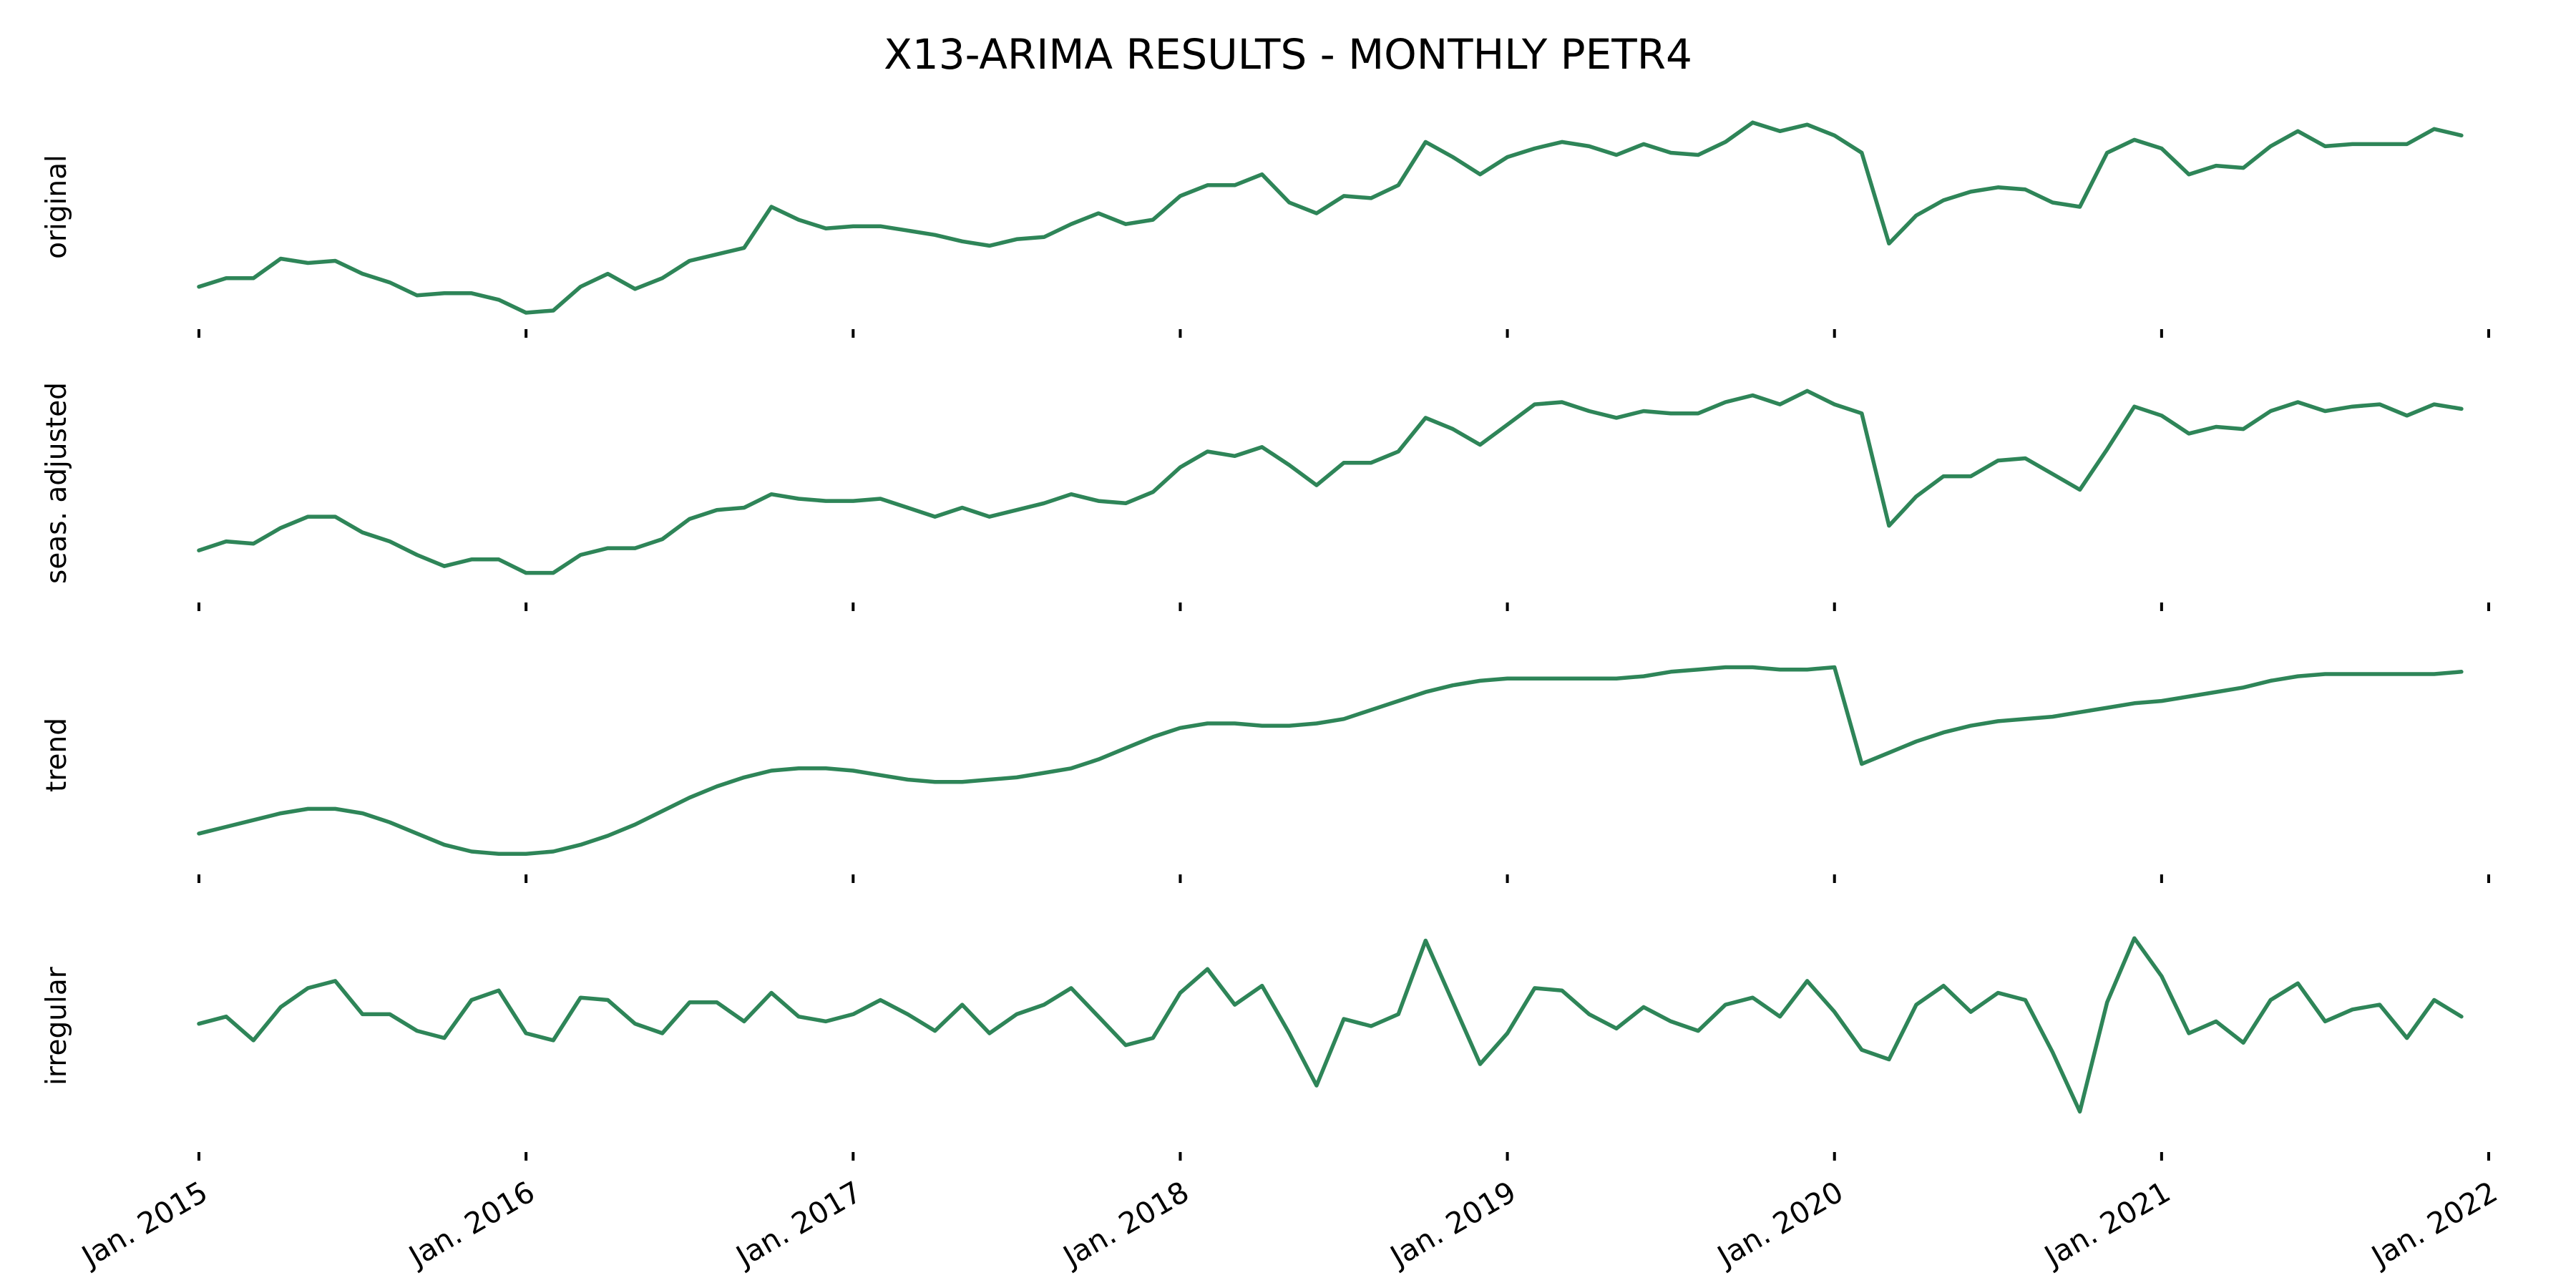 This screenshot has height=1288, width=2576. What do you see at coordinates (470, 1224) in the screenshot?
I see `x-tick-label: Jan. 2016` at bounding box center [470, 1224].